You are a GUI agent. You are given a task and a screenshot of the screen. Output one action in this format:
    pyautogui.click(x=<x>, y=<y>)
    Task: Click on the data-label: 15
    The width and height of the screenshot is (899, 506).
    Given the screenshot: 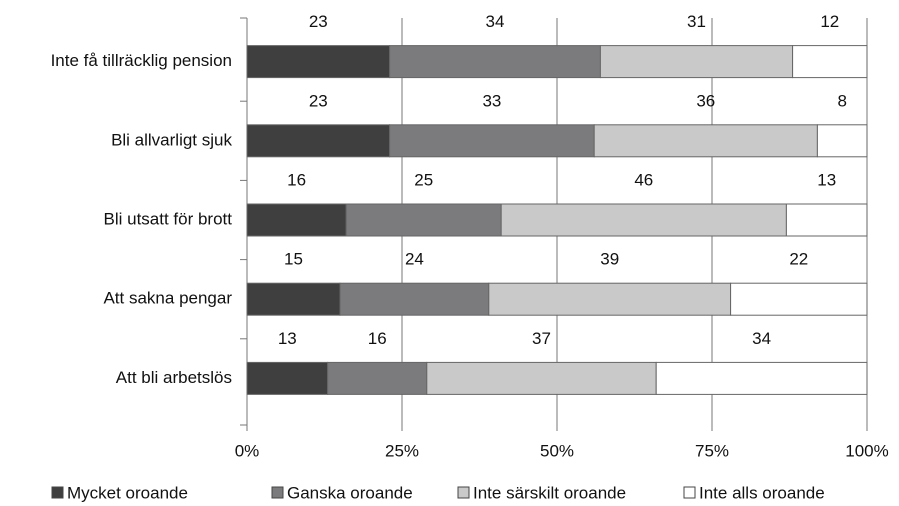 What is the action you would take?
    pyautogui.click(x=293, y=259)
    